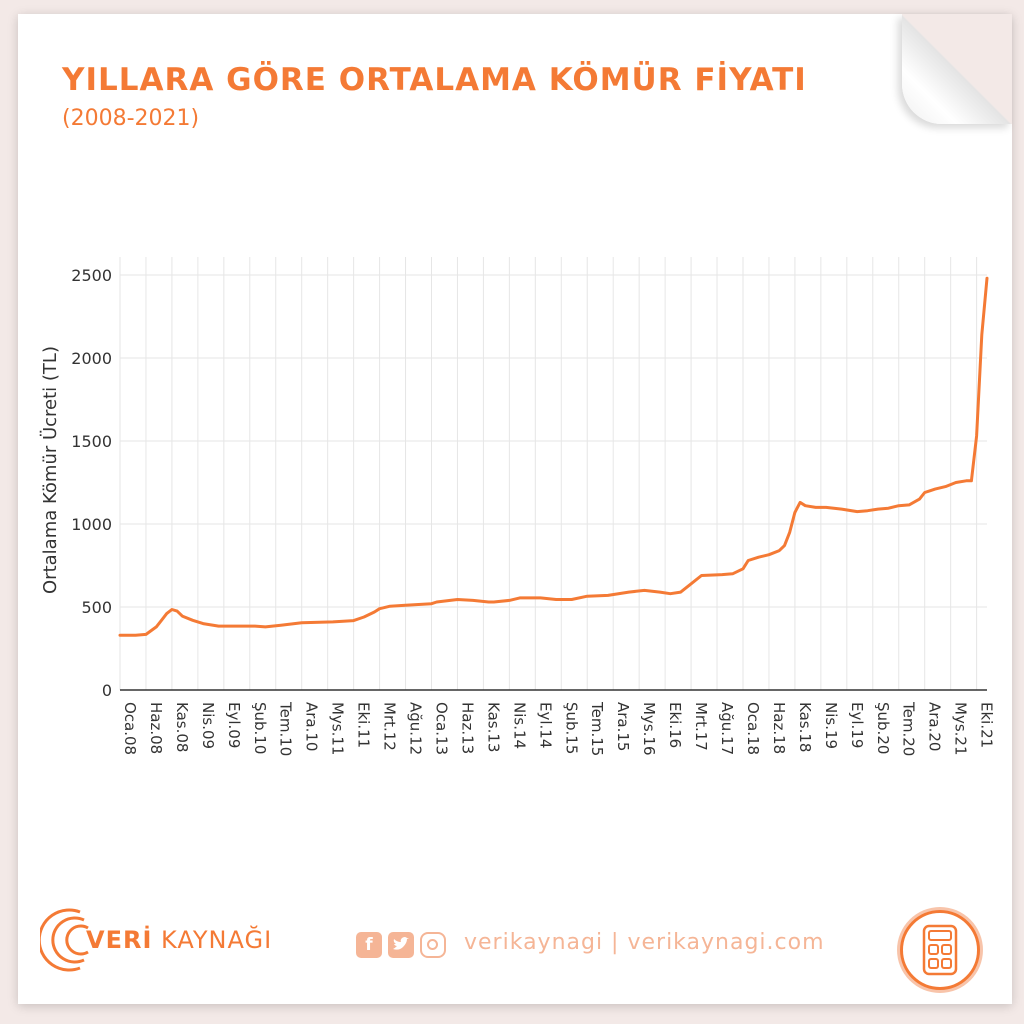  What do you see at coordinates (857, 725) in the screenshot?
I see `x-tick-label: Eyl.19` at bounding box center [857, 725].